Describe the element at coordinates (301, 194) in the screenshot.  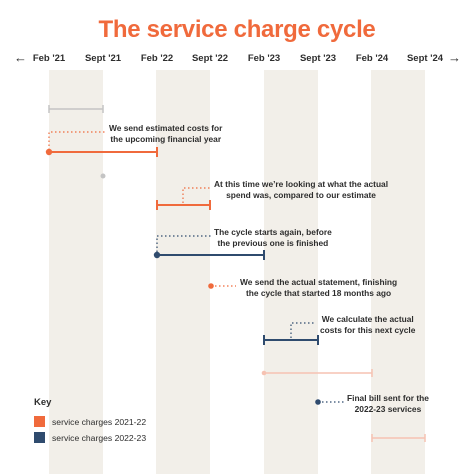
I see `caption-line: spend was, compared to our estimate` at that location.